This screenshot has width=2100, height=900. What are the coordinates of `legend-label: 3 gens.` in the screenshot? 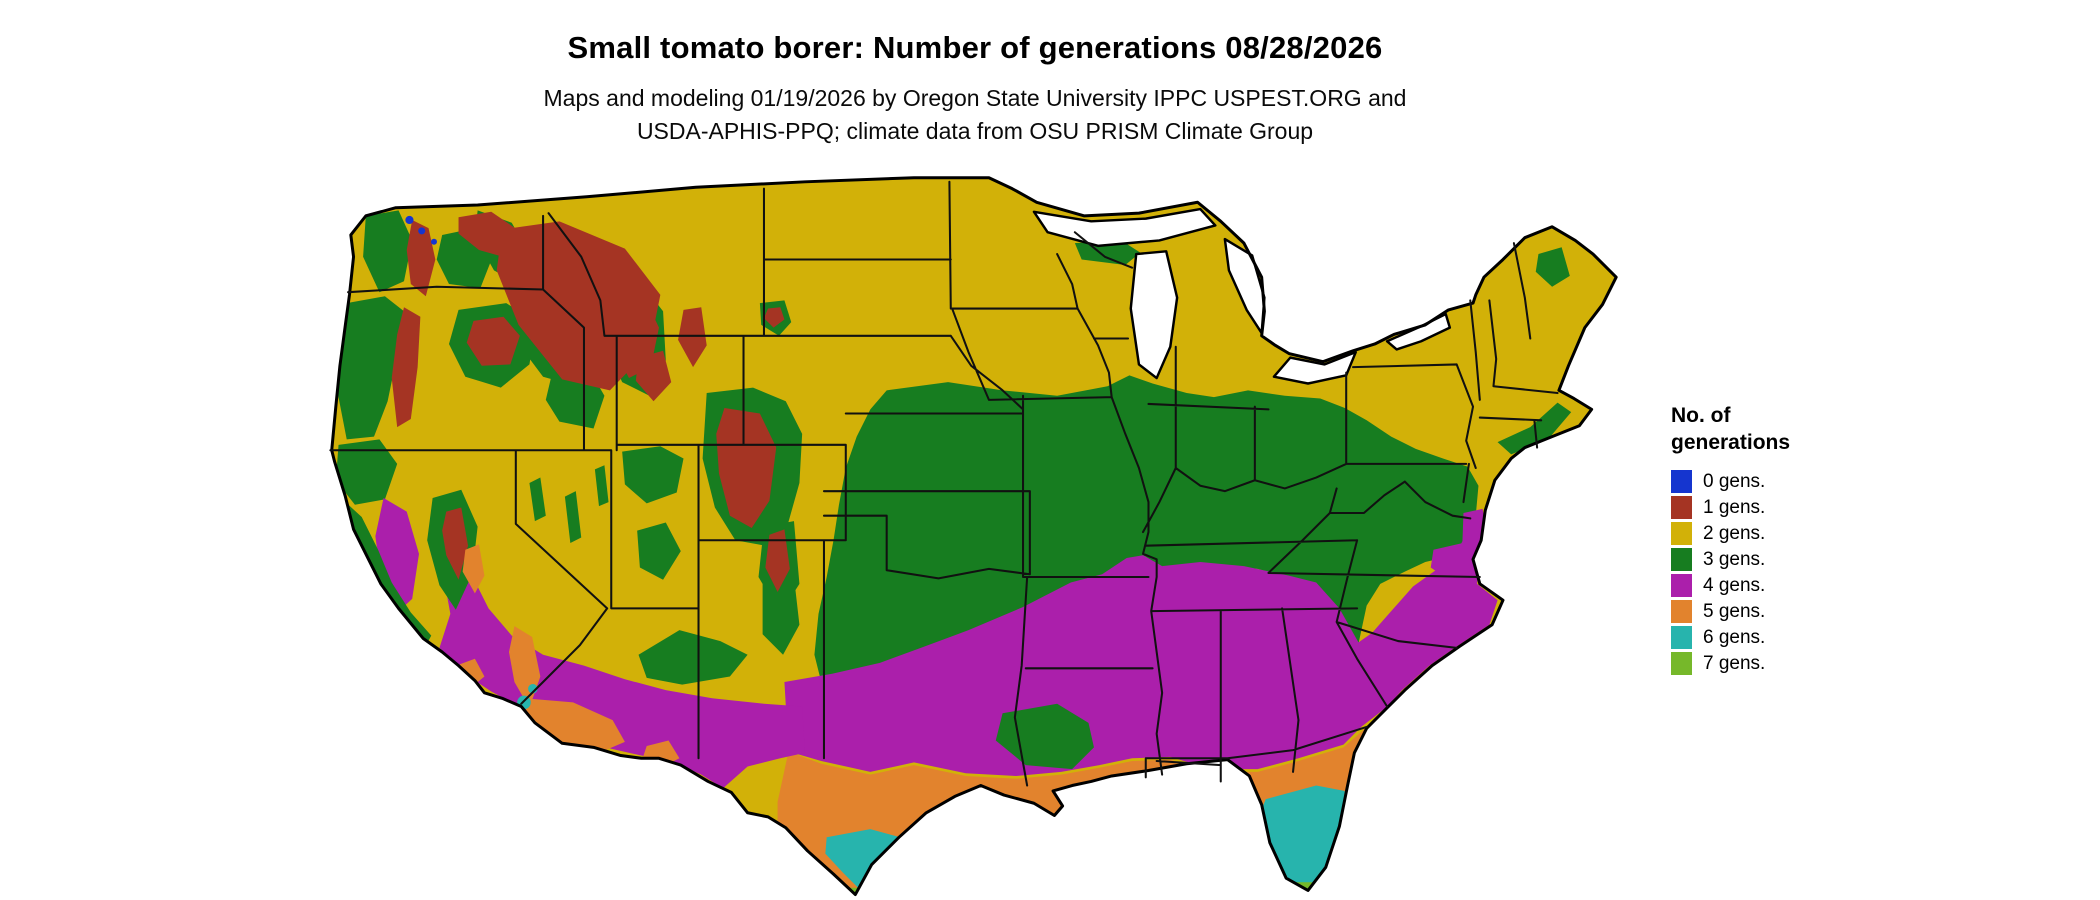 It's located at (1734, 559).